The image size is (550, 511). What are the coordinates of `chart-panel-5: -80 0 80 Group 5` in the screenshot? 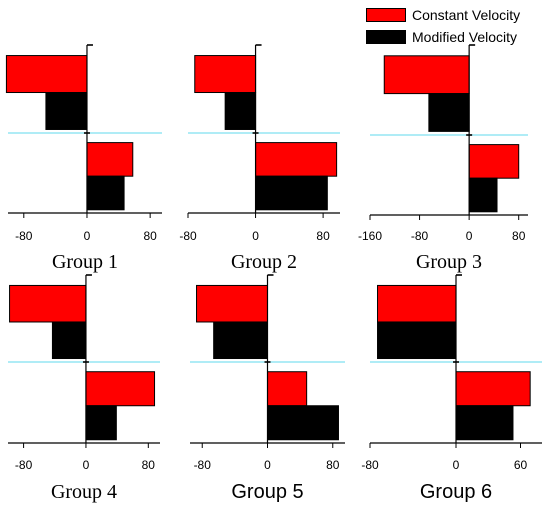 It's located at (267, 388).